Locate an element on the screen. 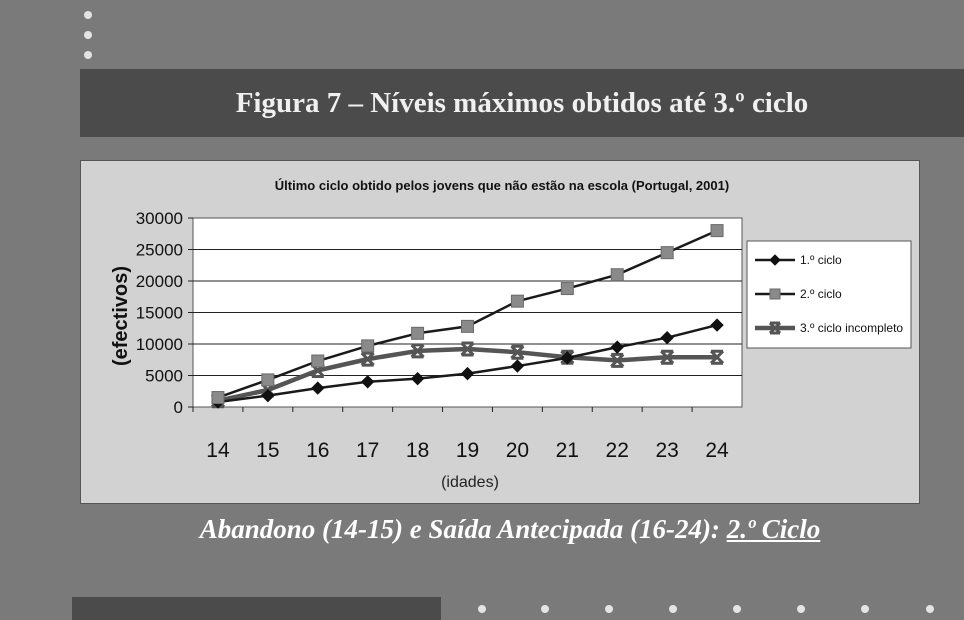 The height and width of the screenshot is (620, 964). x-axis-label: (idades) is located at coordinates (470, 482).